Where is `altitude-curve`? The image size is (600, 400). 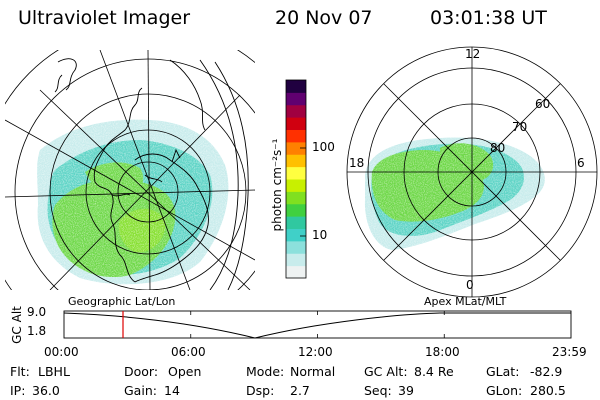 altitude-curve is located at coordinates (317, 325).